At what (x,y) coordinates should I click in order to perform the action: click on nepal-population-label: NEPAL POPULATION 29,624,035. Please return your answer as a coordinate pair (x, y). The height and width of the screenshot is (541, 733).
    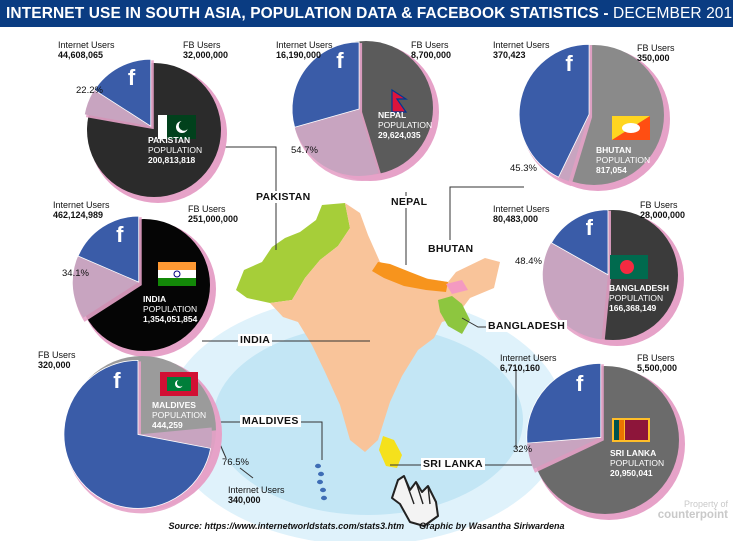
    Looking at the image, I should click on (405, 125).